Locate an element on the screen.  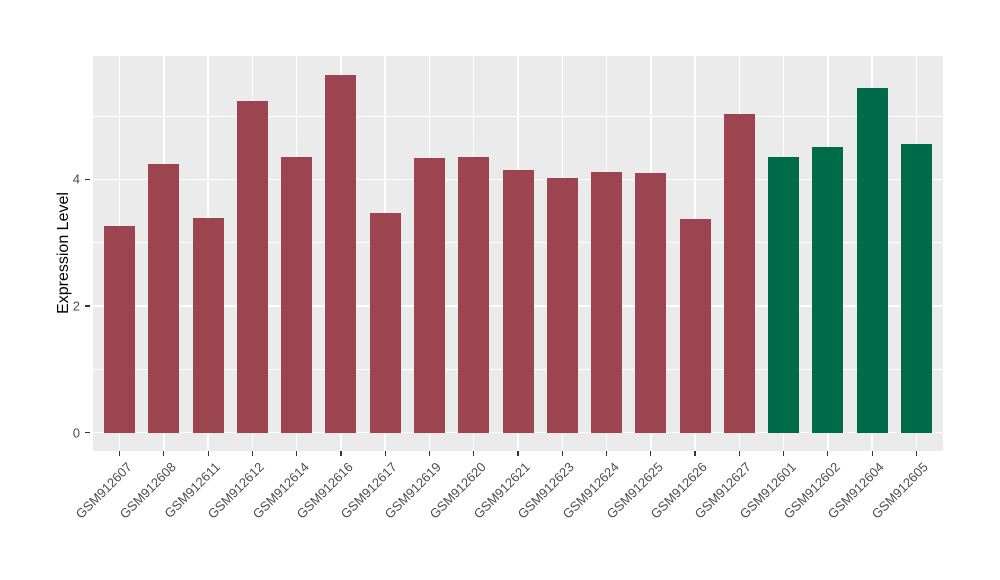
bar-GSM912621 is located at coordinates (518, 301).